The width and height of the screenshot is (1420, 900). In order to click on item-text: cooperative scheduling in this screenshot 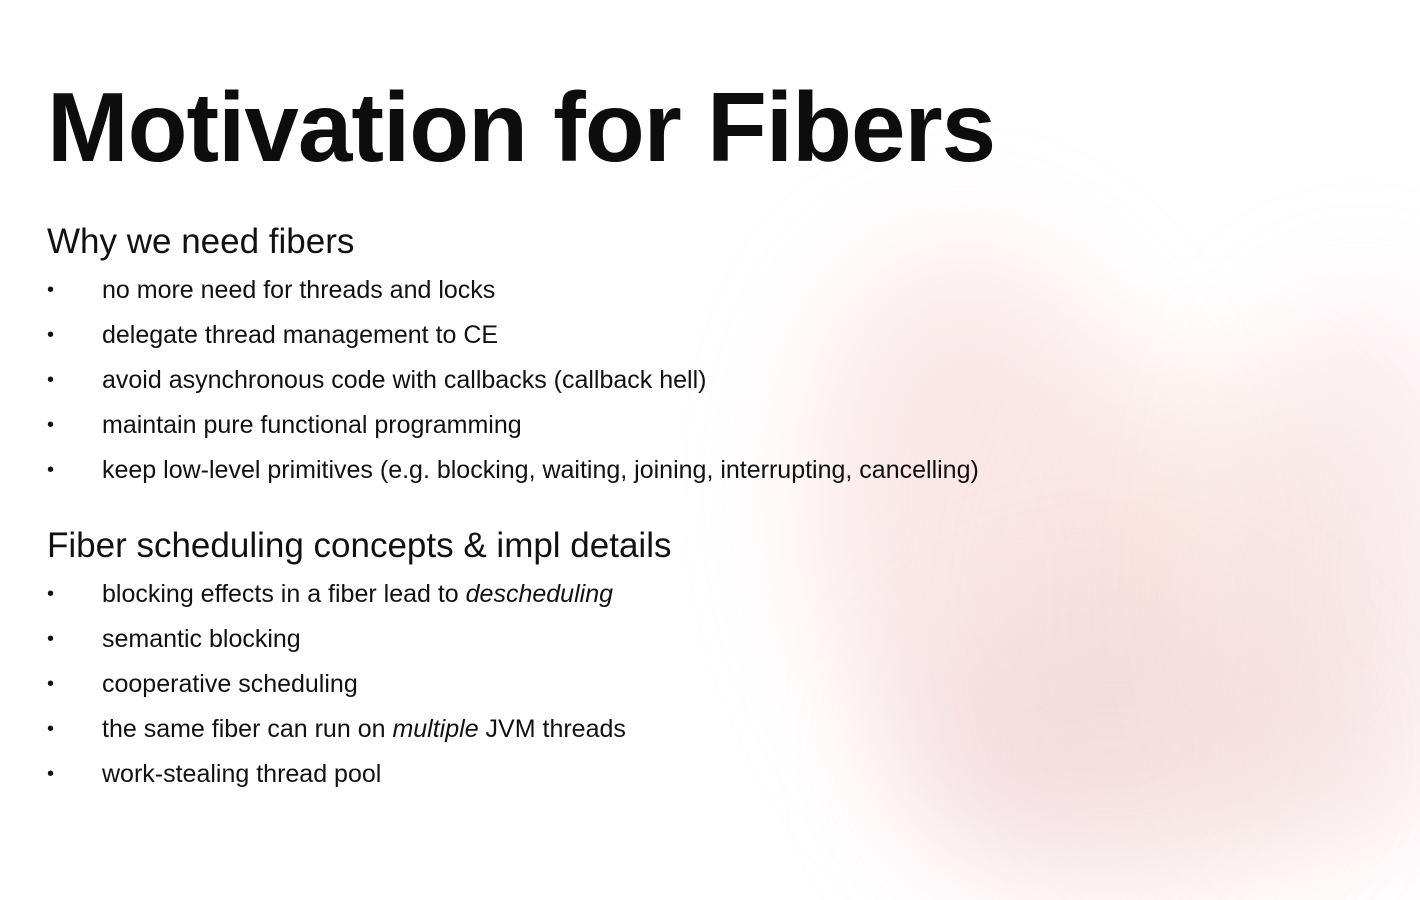, I will do `click(230, 684)`.